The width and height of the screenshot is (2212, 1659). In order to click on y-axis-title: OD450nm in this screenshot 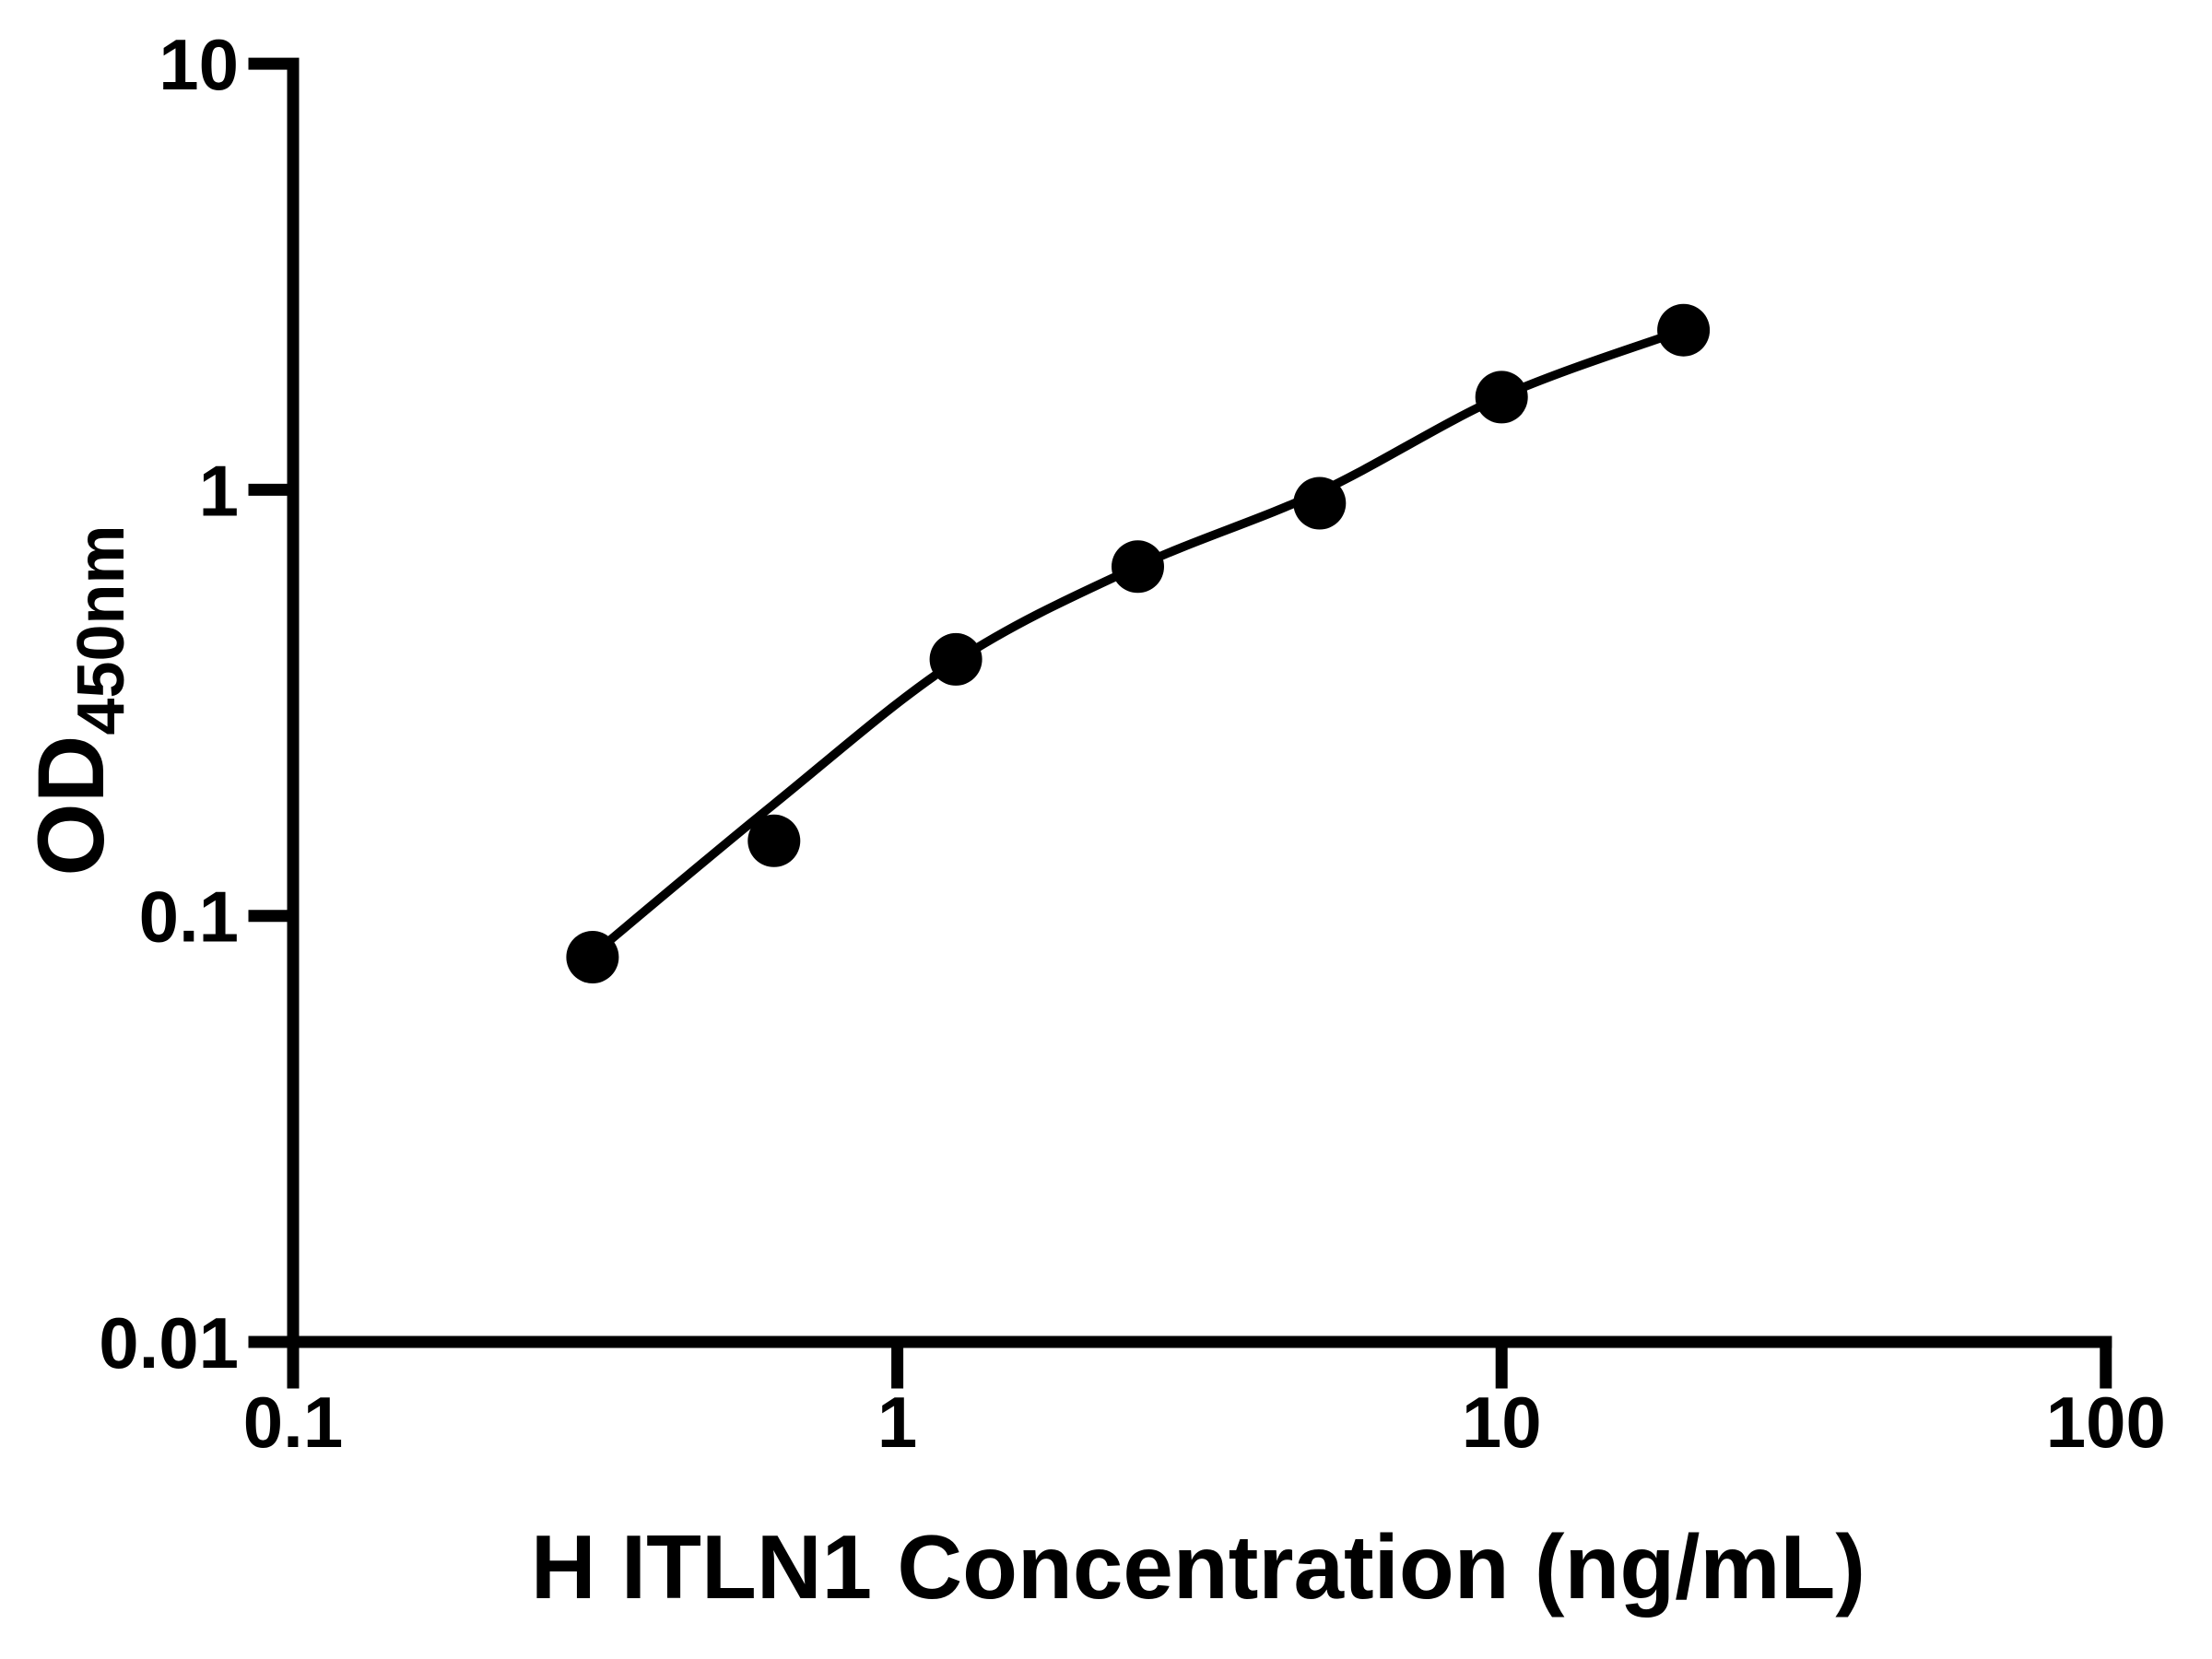, I will do `click(78, 700)`.